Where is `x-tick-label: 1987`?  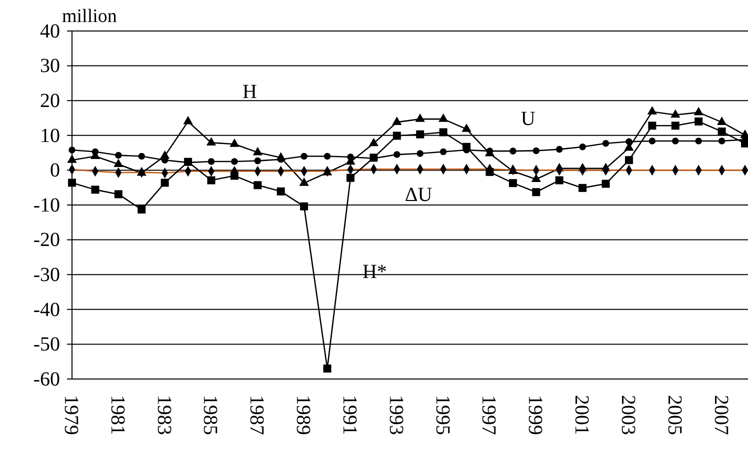 x-tick-label: 1987 is located at coordinates (257, 415).